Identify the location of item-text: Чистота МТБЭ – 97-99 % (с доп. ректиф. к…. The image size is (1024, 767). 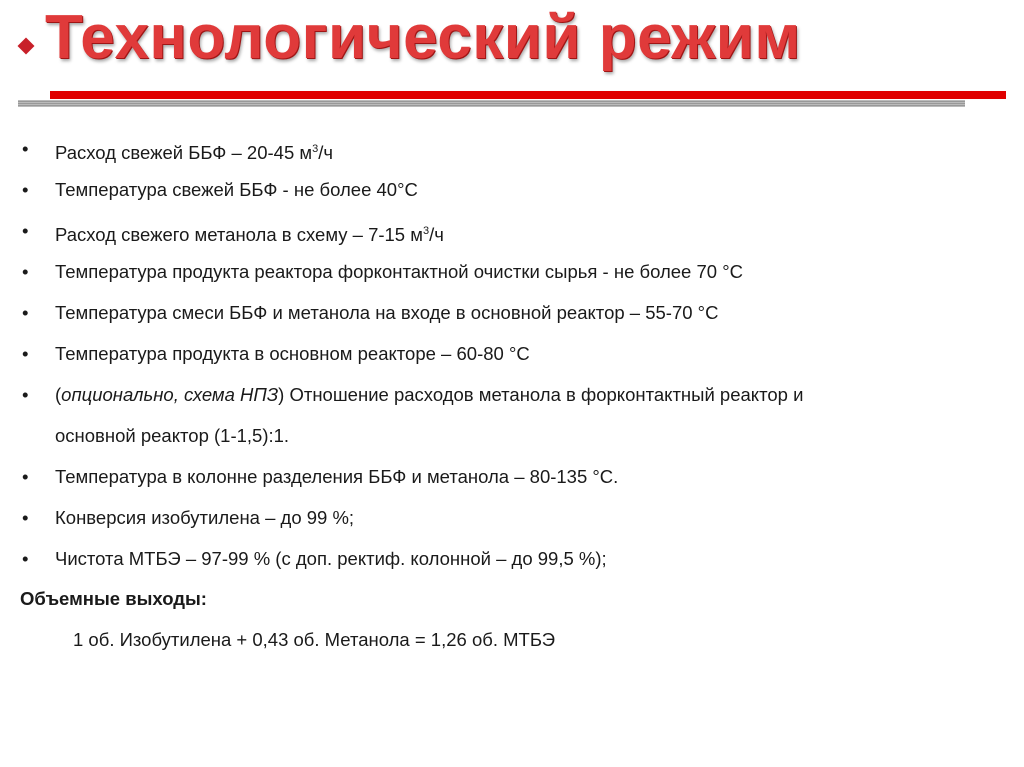
(331, 558).